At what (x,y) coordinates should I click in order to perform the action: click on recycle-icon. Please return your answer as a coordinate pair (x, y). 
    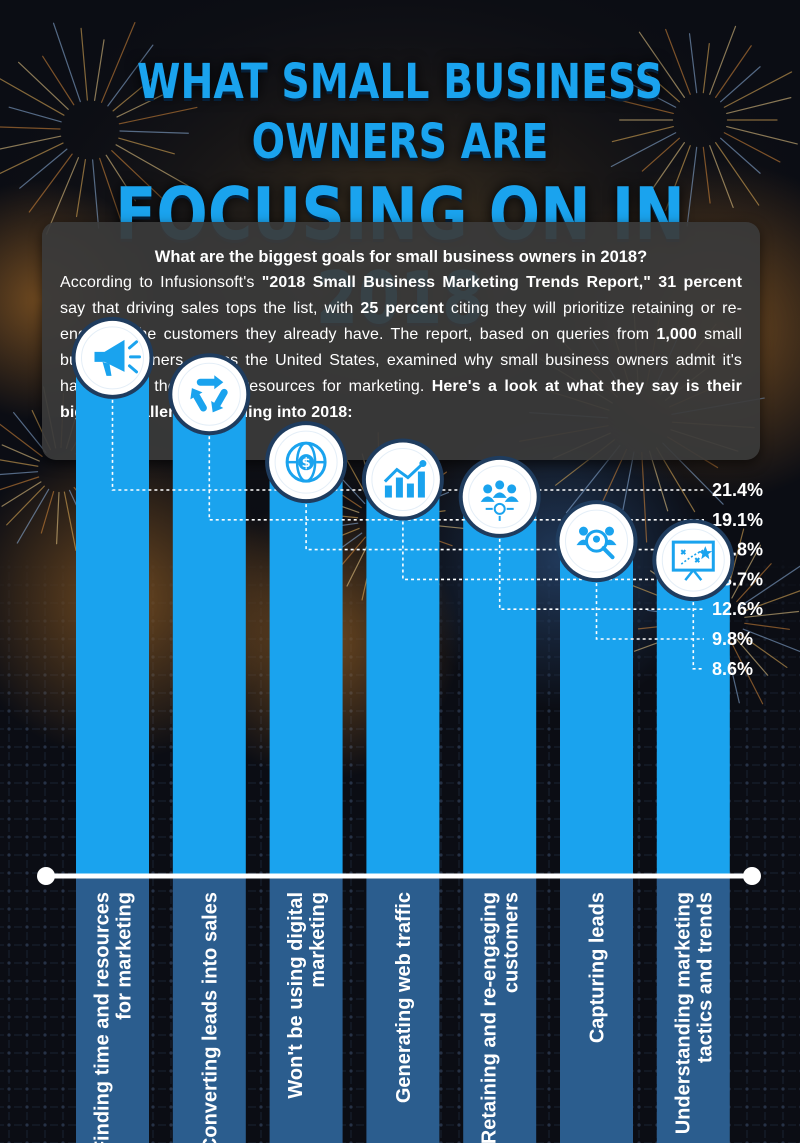
    Looking at the image, I should click on (209, 394).